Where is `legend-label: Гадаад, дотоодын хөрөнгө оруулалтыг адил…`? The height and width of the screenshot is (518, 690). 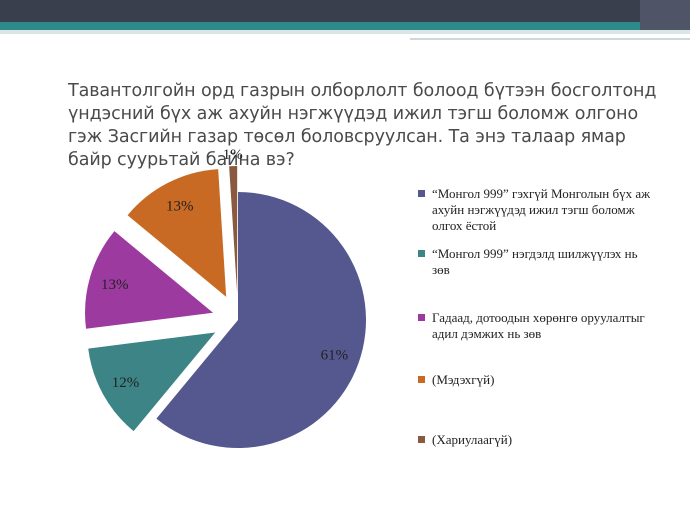 legend-label: Гадаад, дотоодын хөрөнгө оруулалтыг адил… is located at coordinates (538, 325).